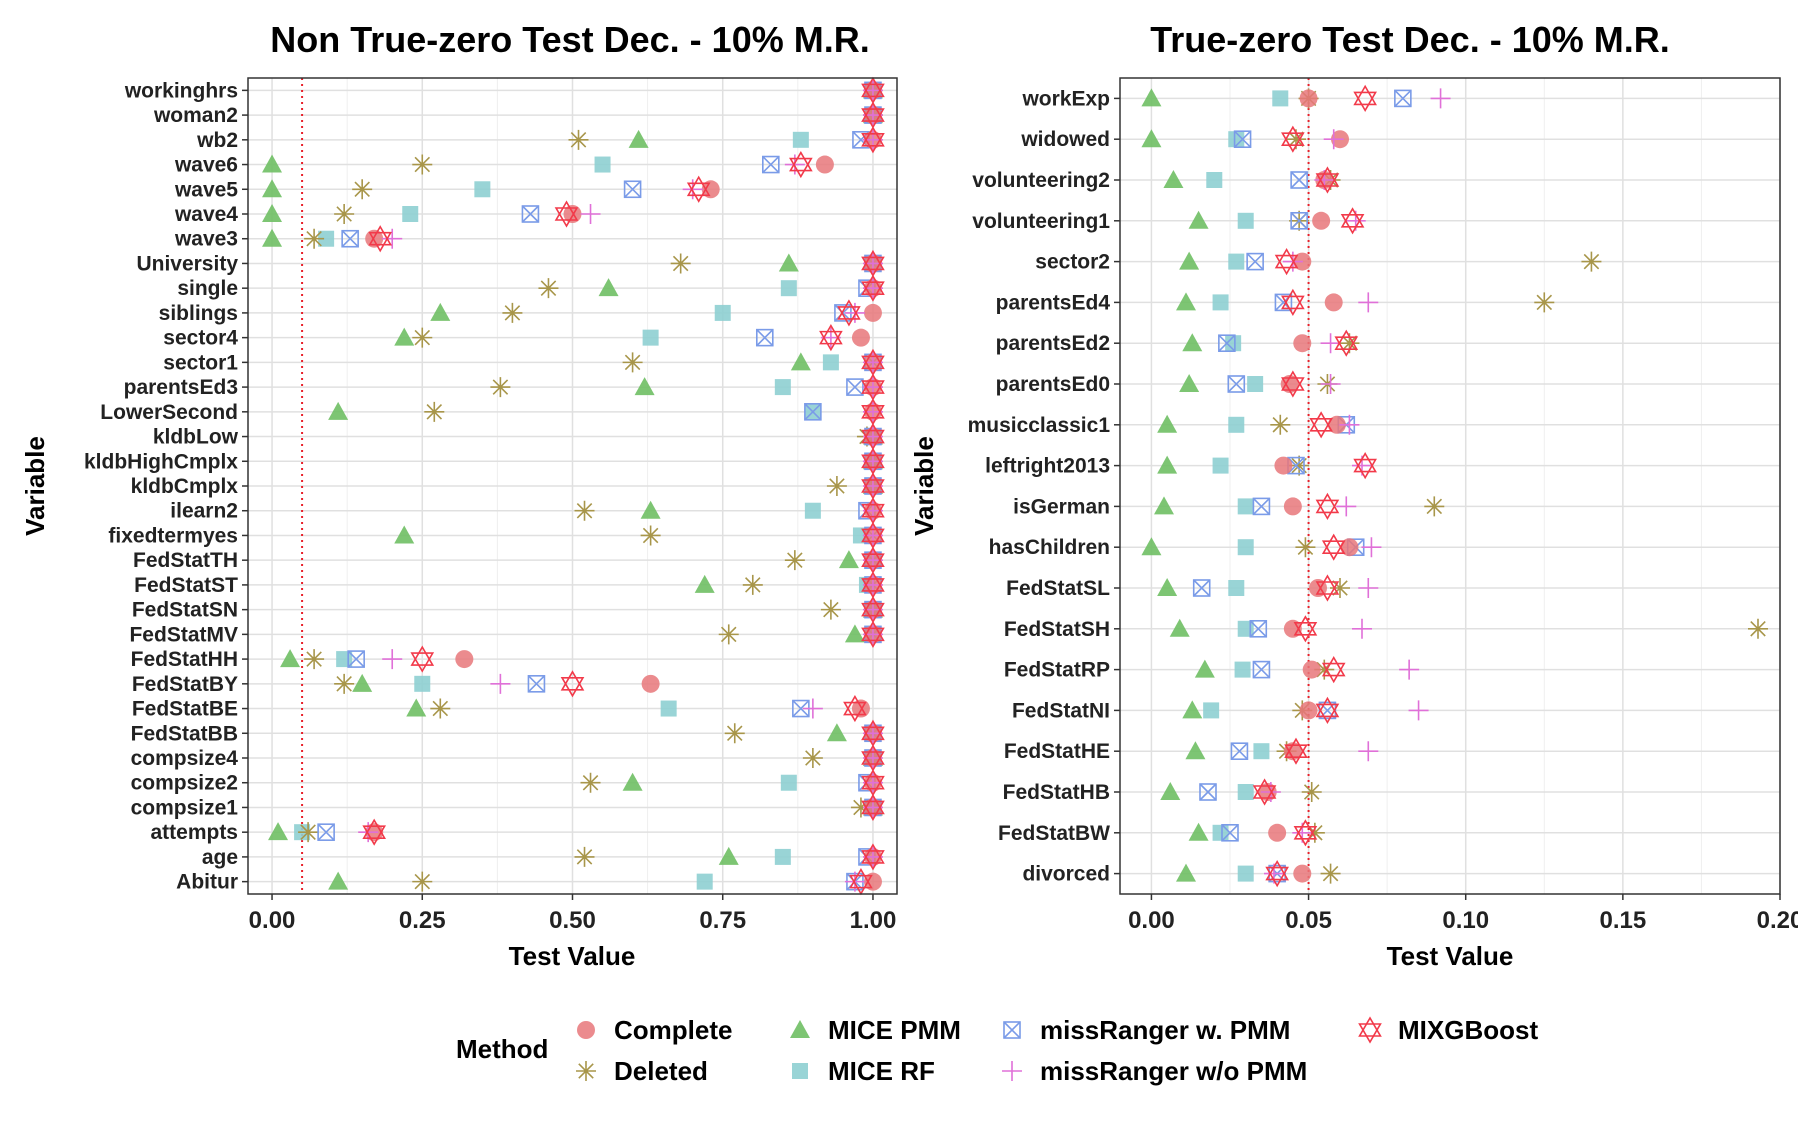  I want to click on y-tick-label: isGerman, so click(1061, 506).